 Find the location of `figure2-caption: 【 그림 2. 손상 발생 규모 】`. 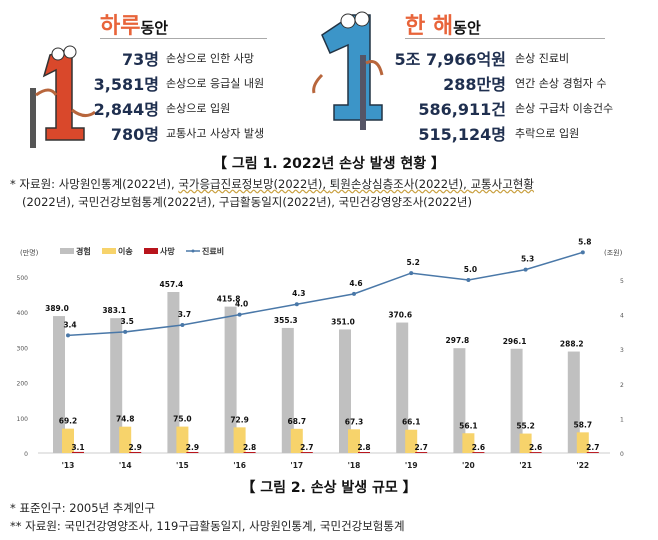

figure2-caption: 【 그림 2. 손상 발생 규모 】 is located at coordinates (329, 488).